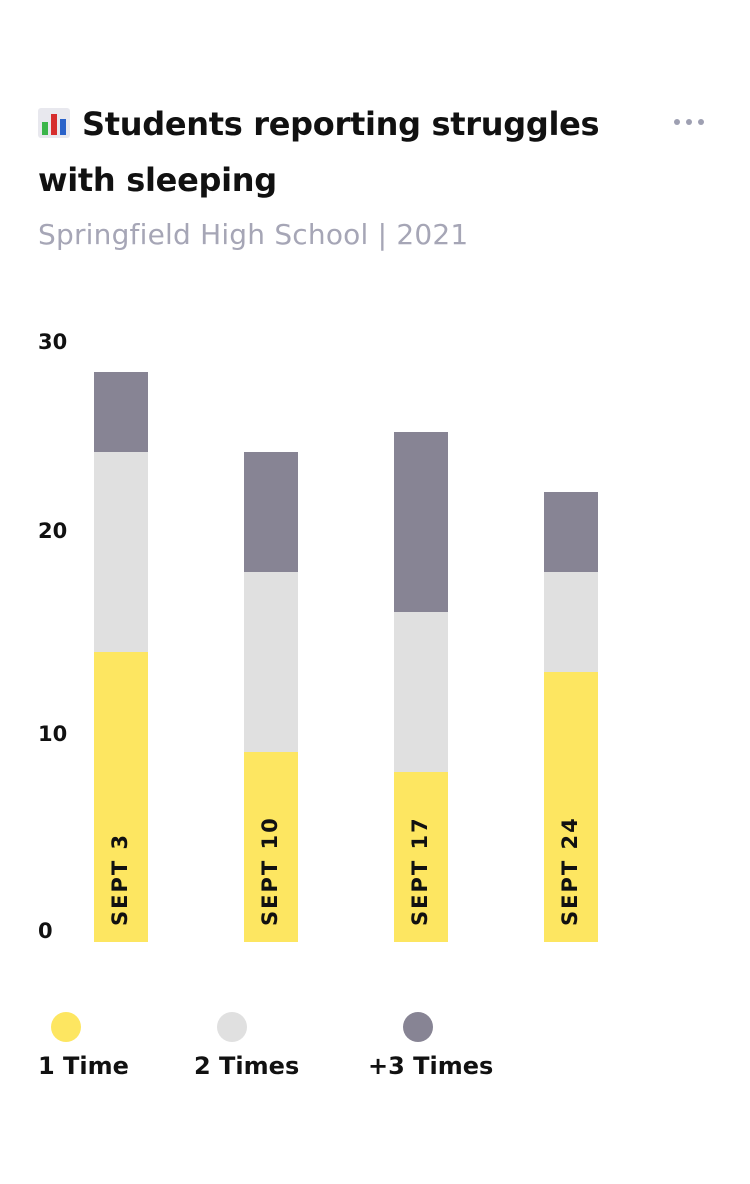 The image size is (750, 1184). I want to click on bar-stack: SEPT 10, so click(271, 697).